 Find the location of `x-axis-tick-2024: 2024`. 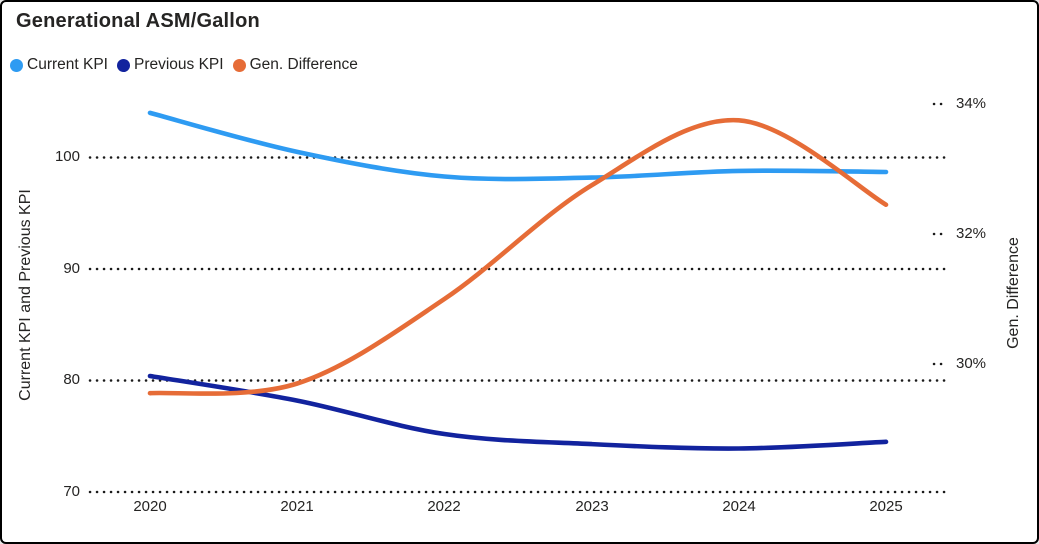

x-axis-tick-2024: 2024 is located at coordinates (739, 506).